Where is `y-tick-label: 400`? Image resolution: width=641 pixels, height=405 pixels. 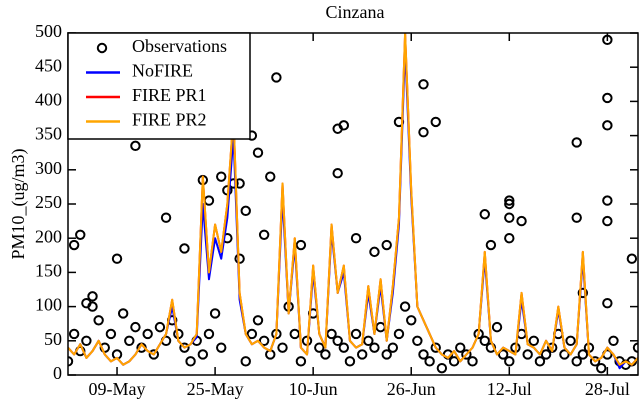 y-tick-label: 400 is located at coordinates (48, 100).